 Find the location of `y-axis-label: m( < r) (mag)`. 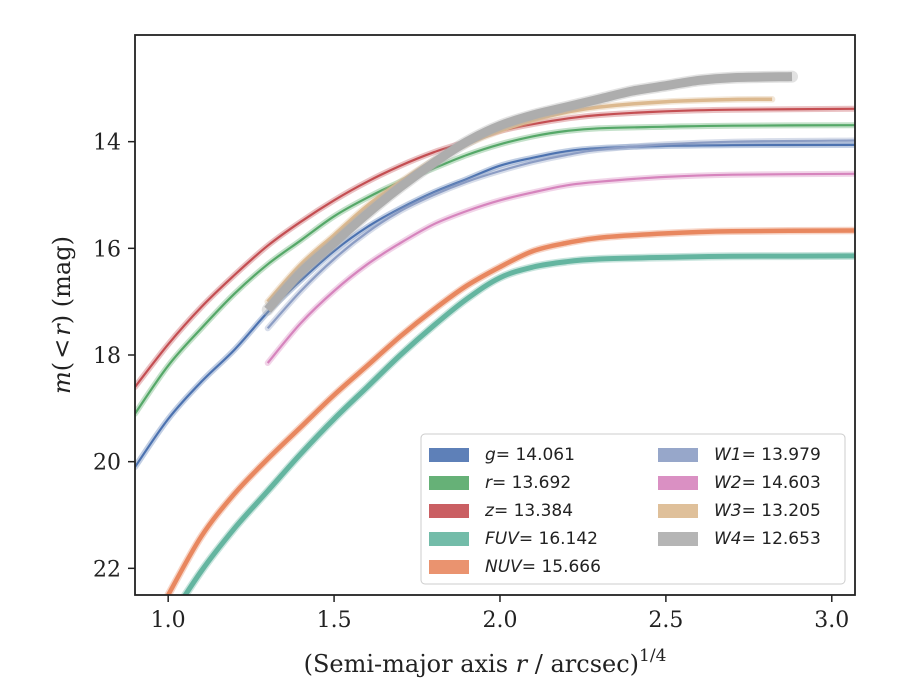

y-axis-label: m( < r) (mag) is located at coordinates (62, 315).